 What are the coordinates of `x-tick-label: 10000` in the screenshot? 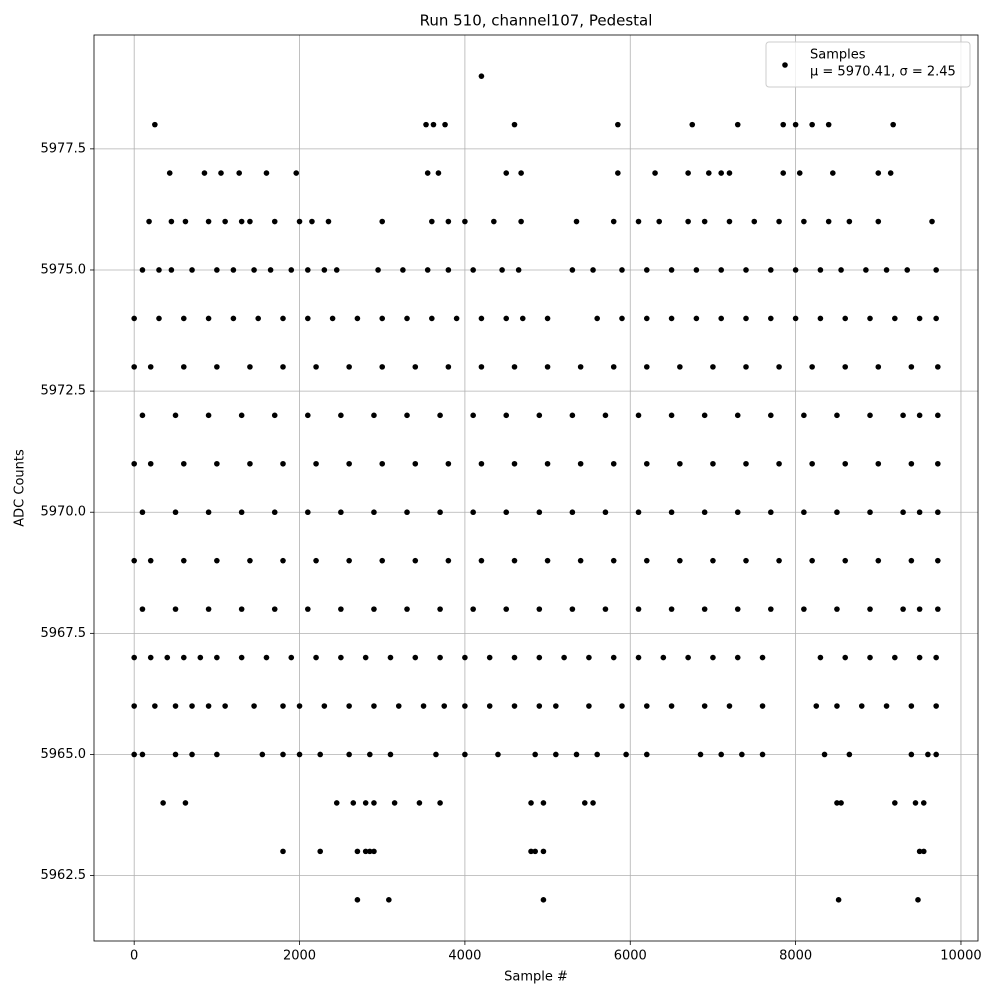 It's located at (960, 956).